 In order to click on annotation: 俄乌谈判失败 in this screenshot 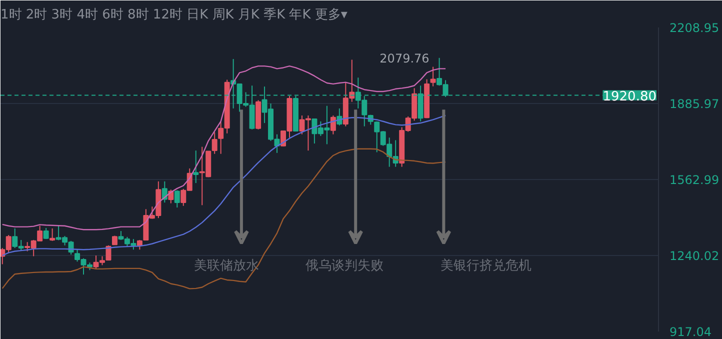, I will do `click(344, 266)`.